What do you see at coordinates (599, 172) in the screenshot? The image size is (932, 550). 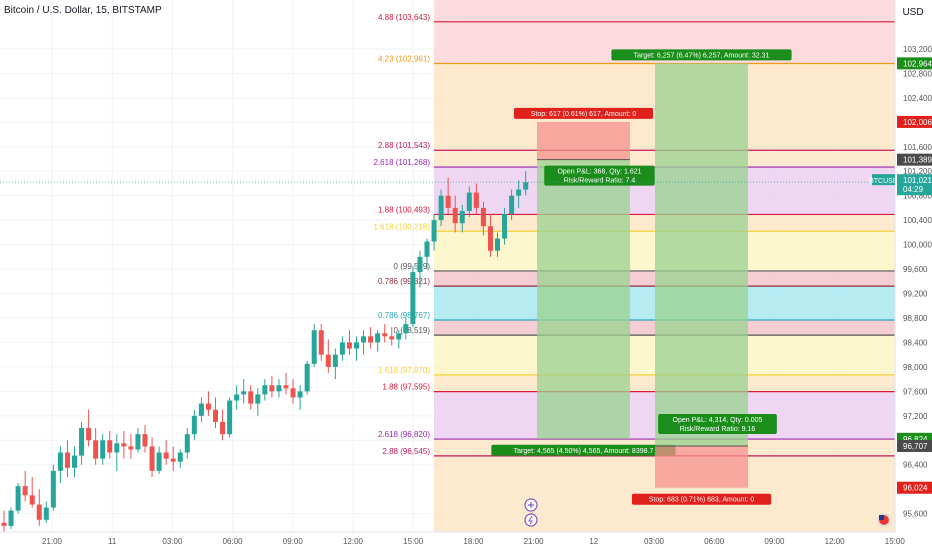 I see `open-pnl-label: Open P&L: 368, Qty: 1.621` at bounding box center [599, 172].